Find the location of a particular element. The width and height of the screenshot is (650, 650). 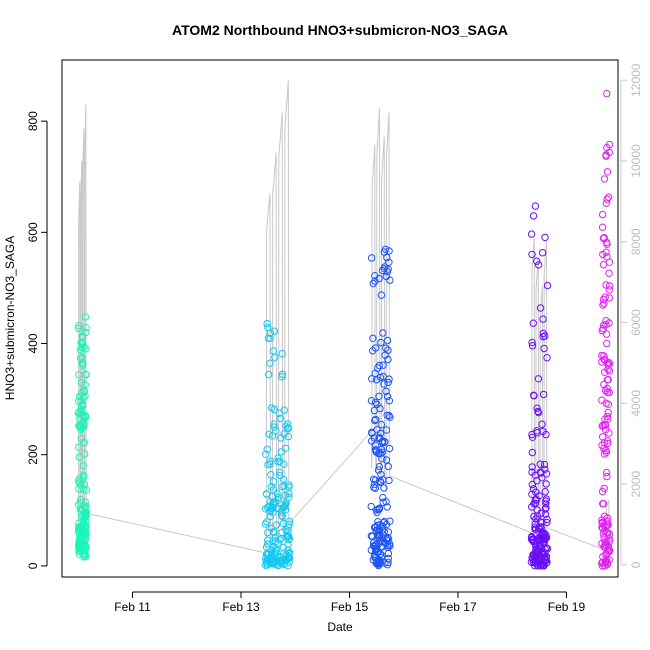

y-tick-label: 0 is located at coordinates (33, 565).